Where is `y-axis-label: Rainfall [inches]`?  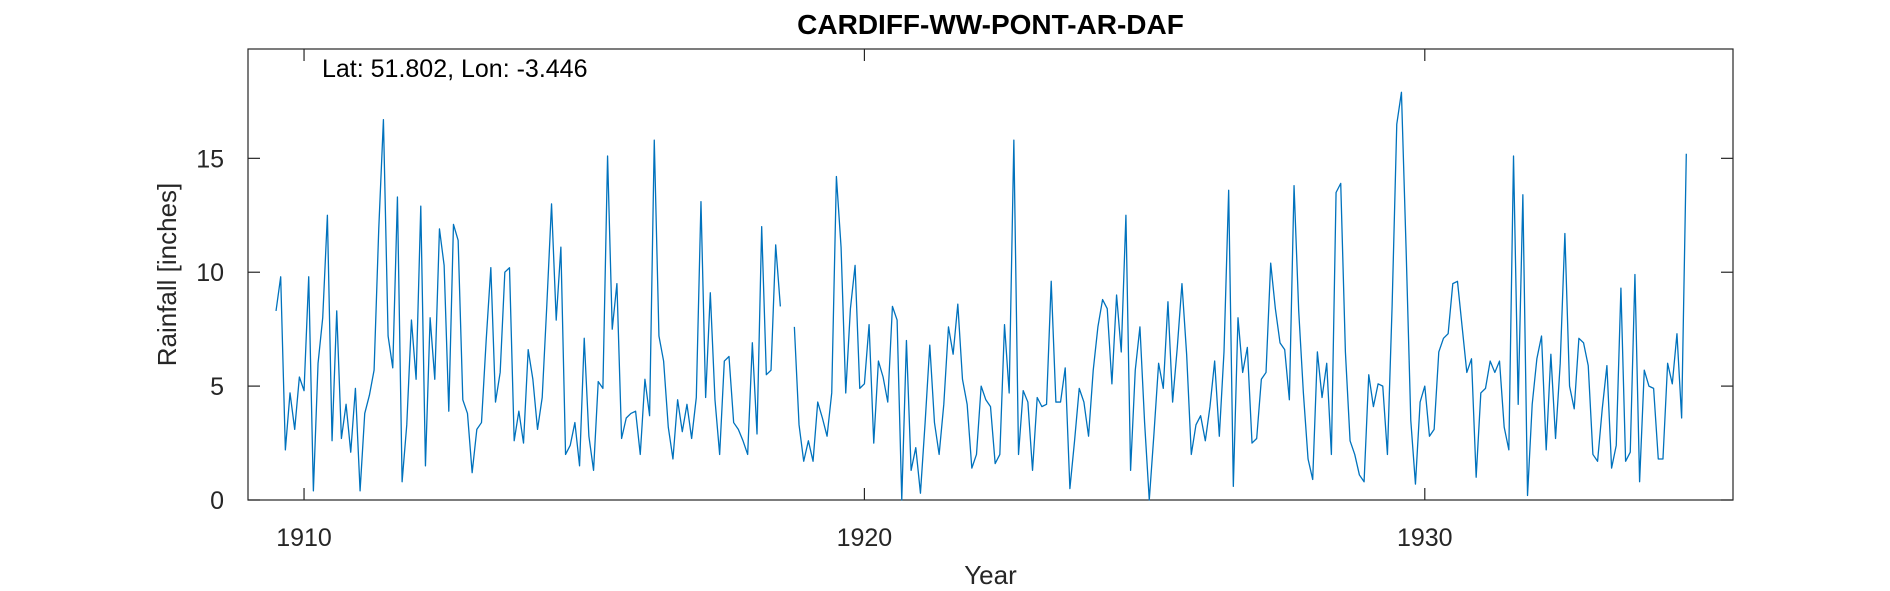
y-axis-label: Rainfall [inches] is located at coordinates (167, 275).